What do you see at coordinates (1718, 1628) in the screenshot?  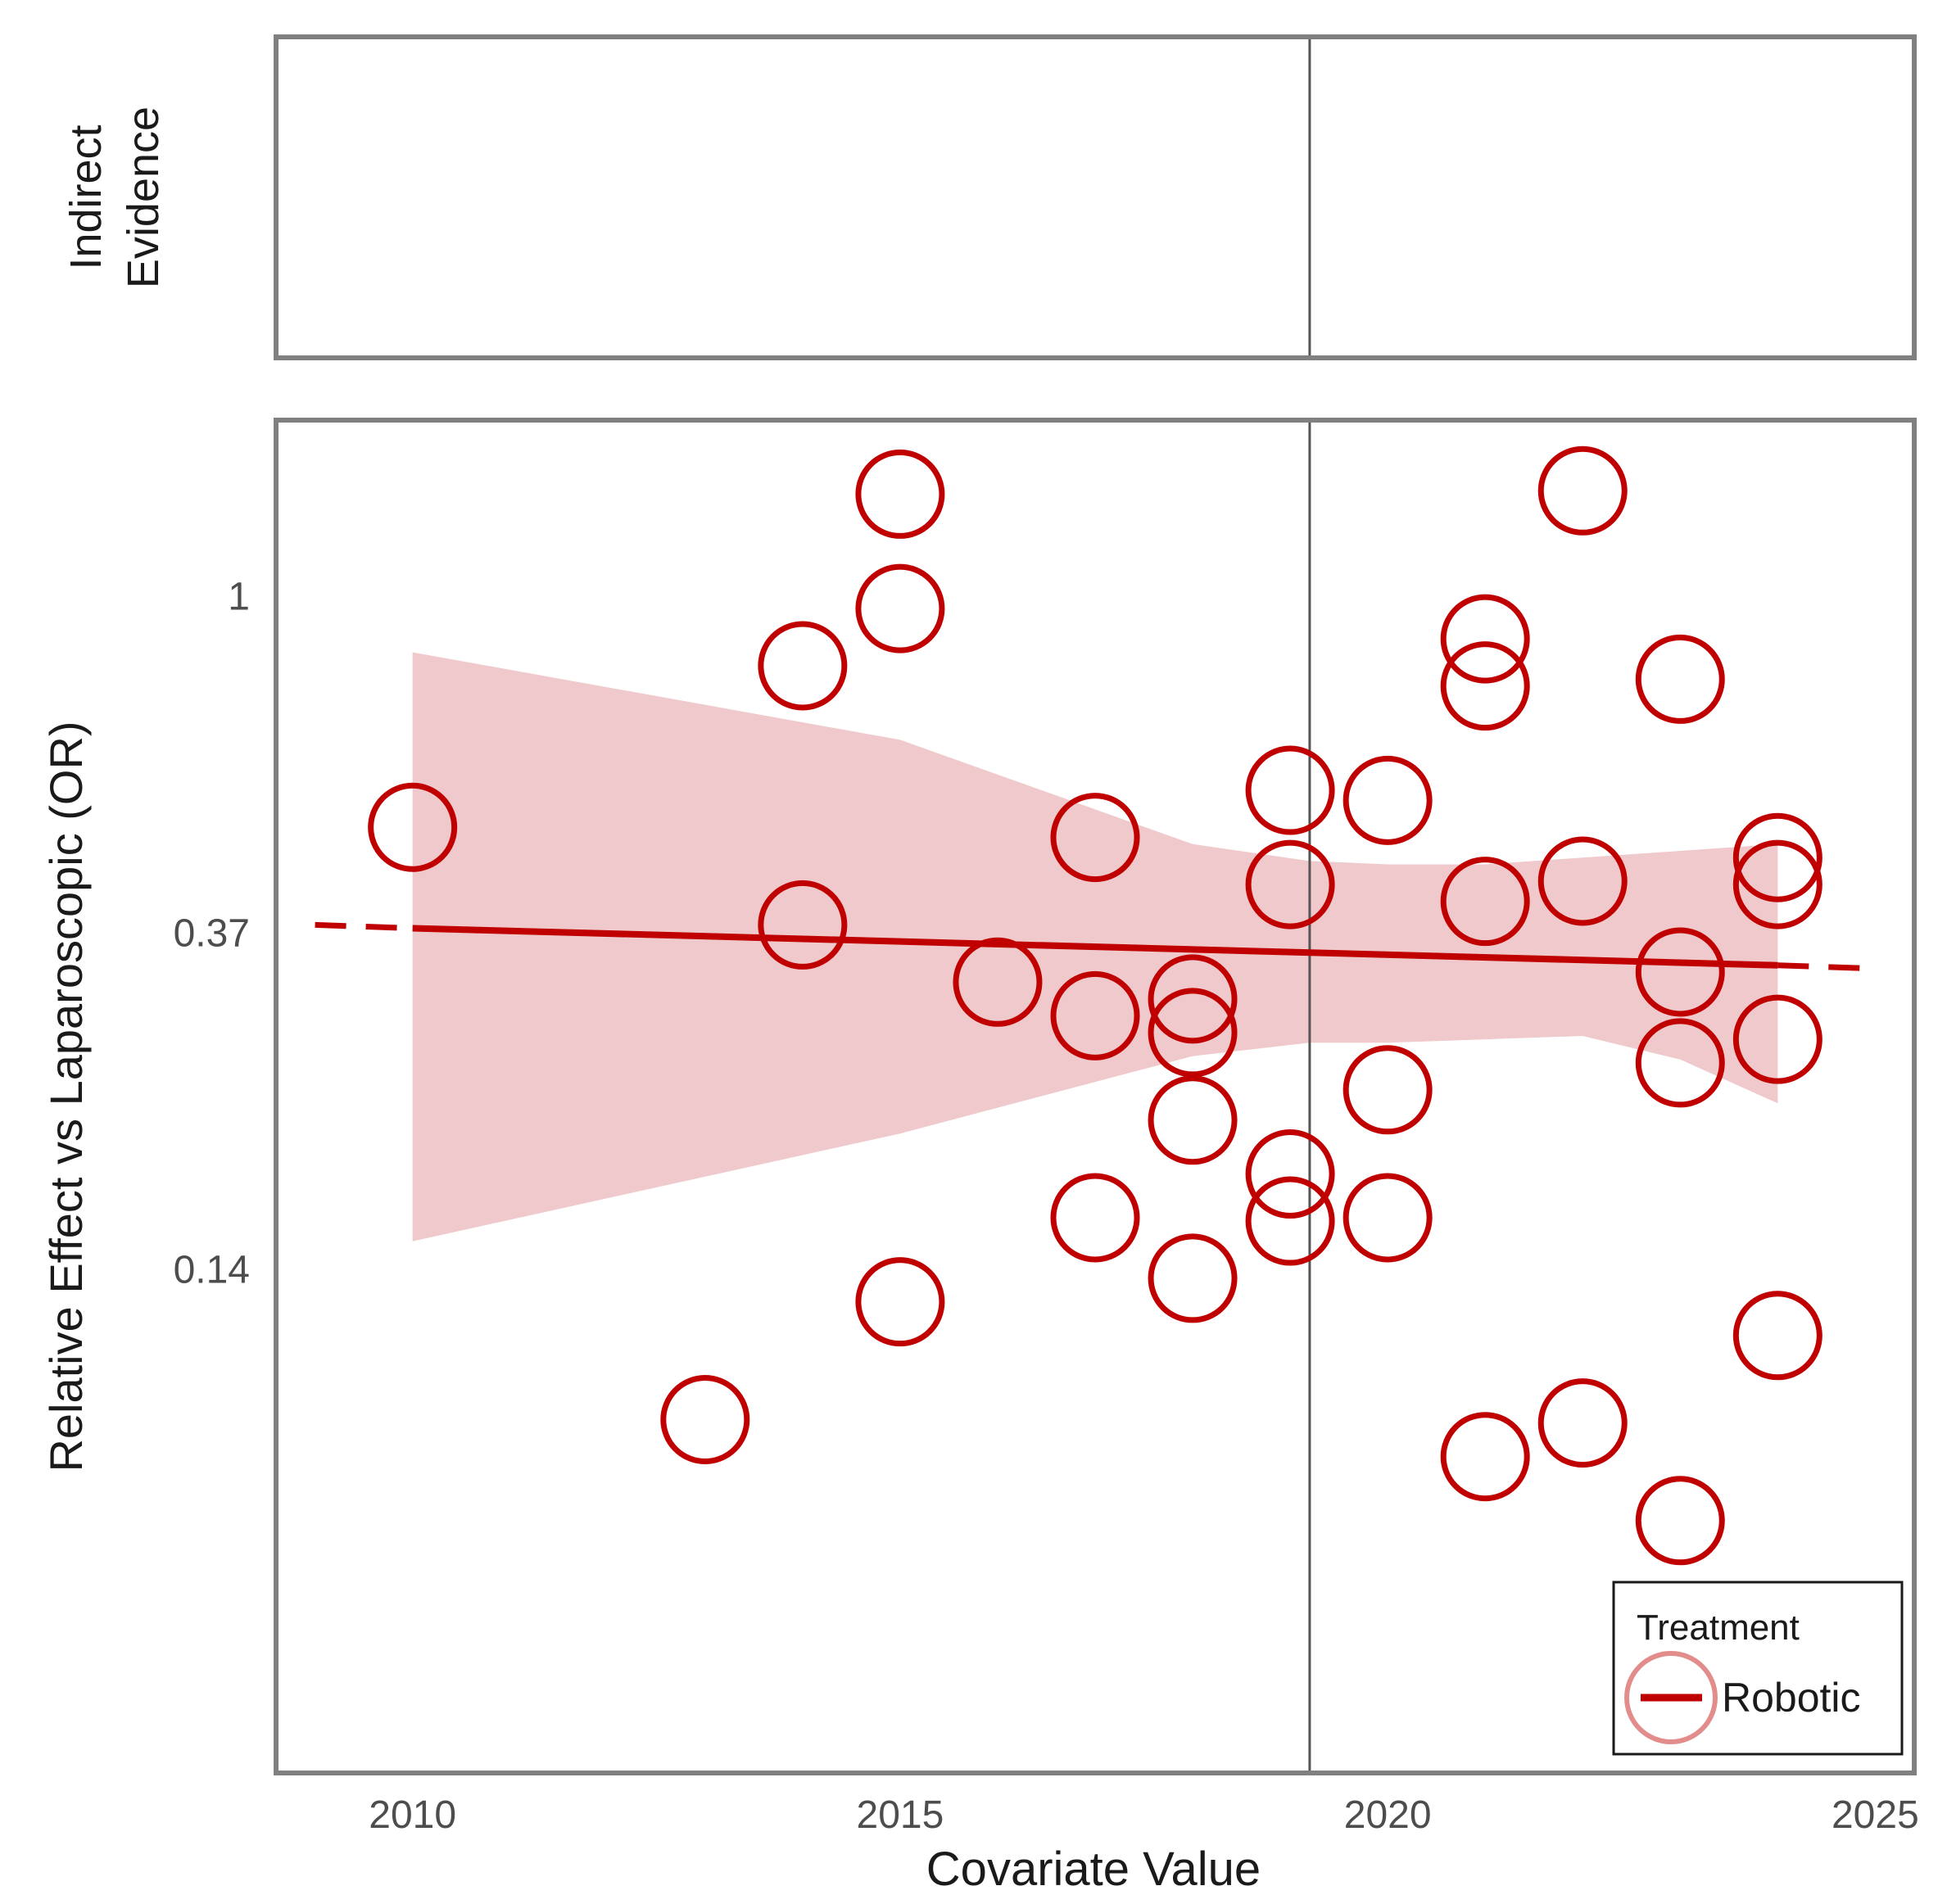 I see `legend-title: Treatment` at bounding box center [1718, 1628].